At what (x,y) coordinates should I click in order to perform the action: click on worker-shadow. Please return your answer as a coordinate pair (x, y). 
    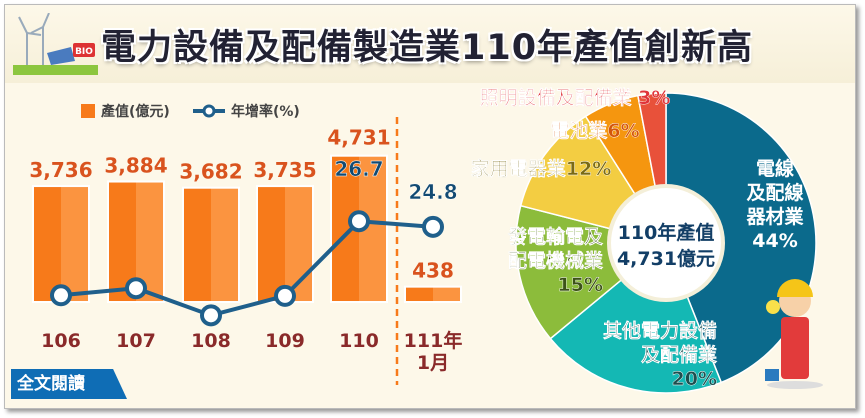
    Looking at the image, I should click on (795, 385).